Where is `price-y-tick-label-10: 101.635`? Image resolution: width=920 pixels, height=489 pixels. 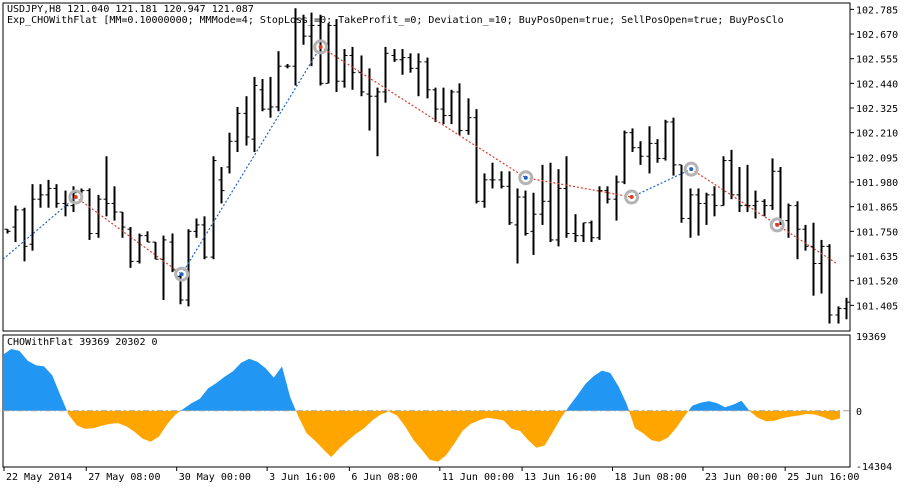 price-y-tick-label-10: 101.635 is located at coordinates (877, 257).